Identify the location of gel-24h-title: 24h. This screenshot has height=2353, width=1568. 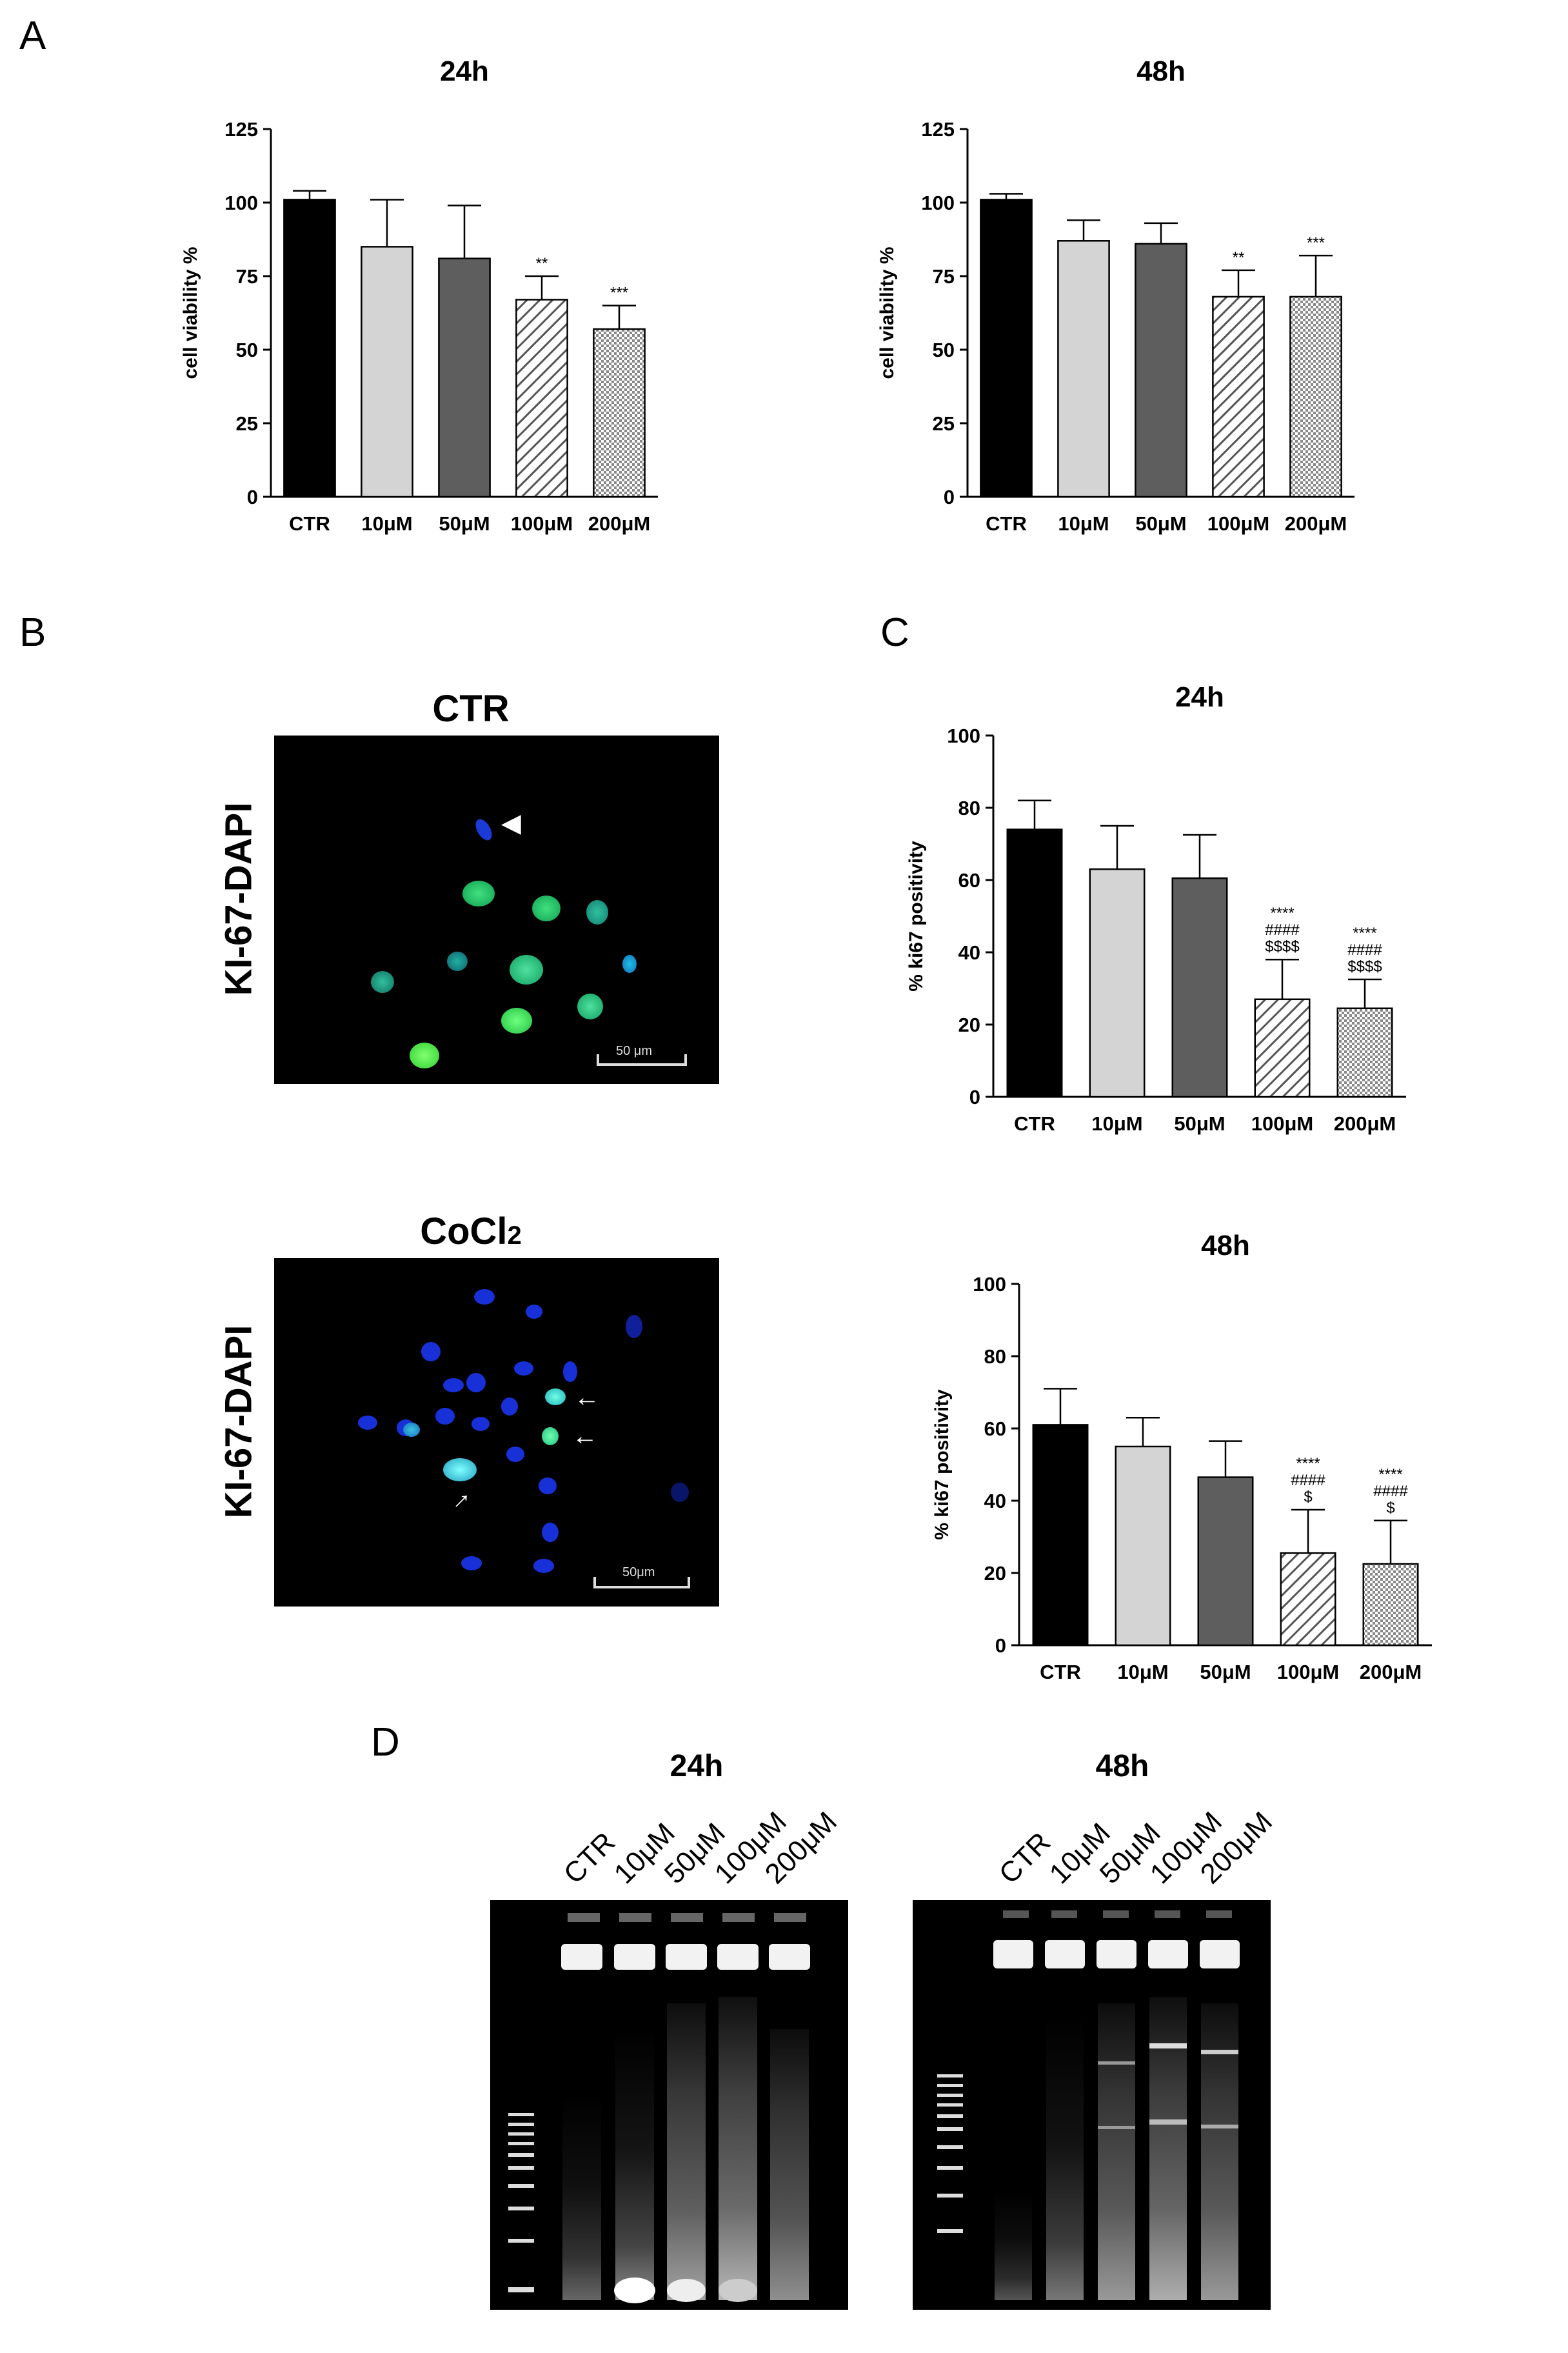
(697, 1766).